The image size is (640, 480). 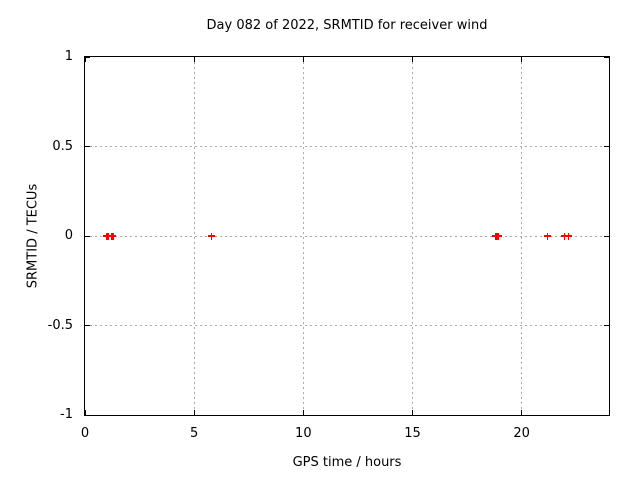 I want to click on x-tick-label-5: 5, so click(x=194, y=433).